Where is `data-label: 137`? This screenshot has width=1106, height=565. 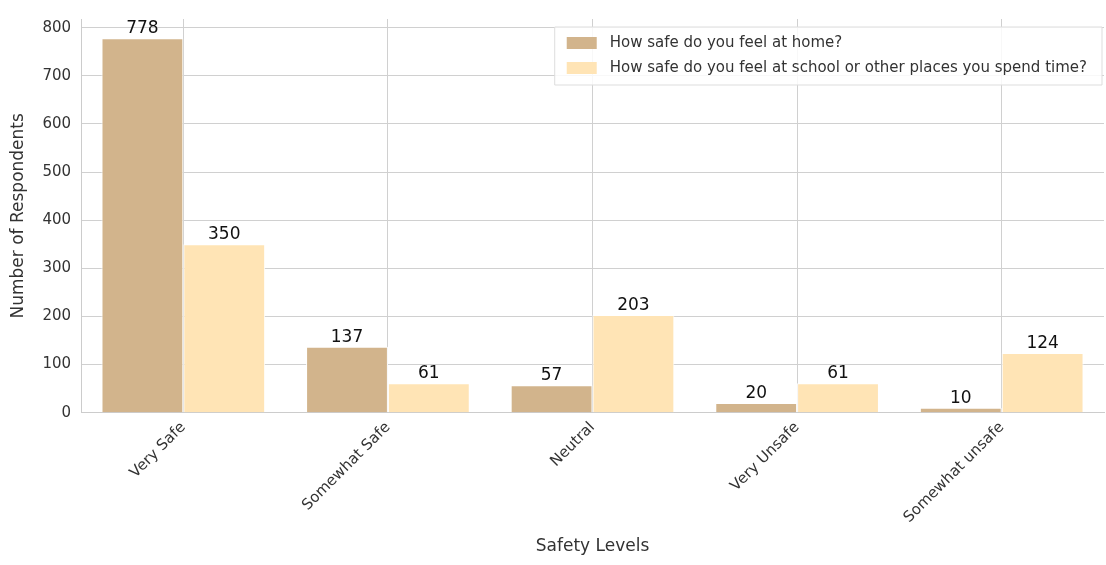
data-label: 137 is located at coordinates (347, 335).